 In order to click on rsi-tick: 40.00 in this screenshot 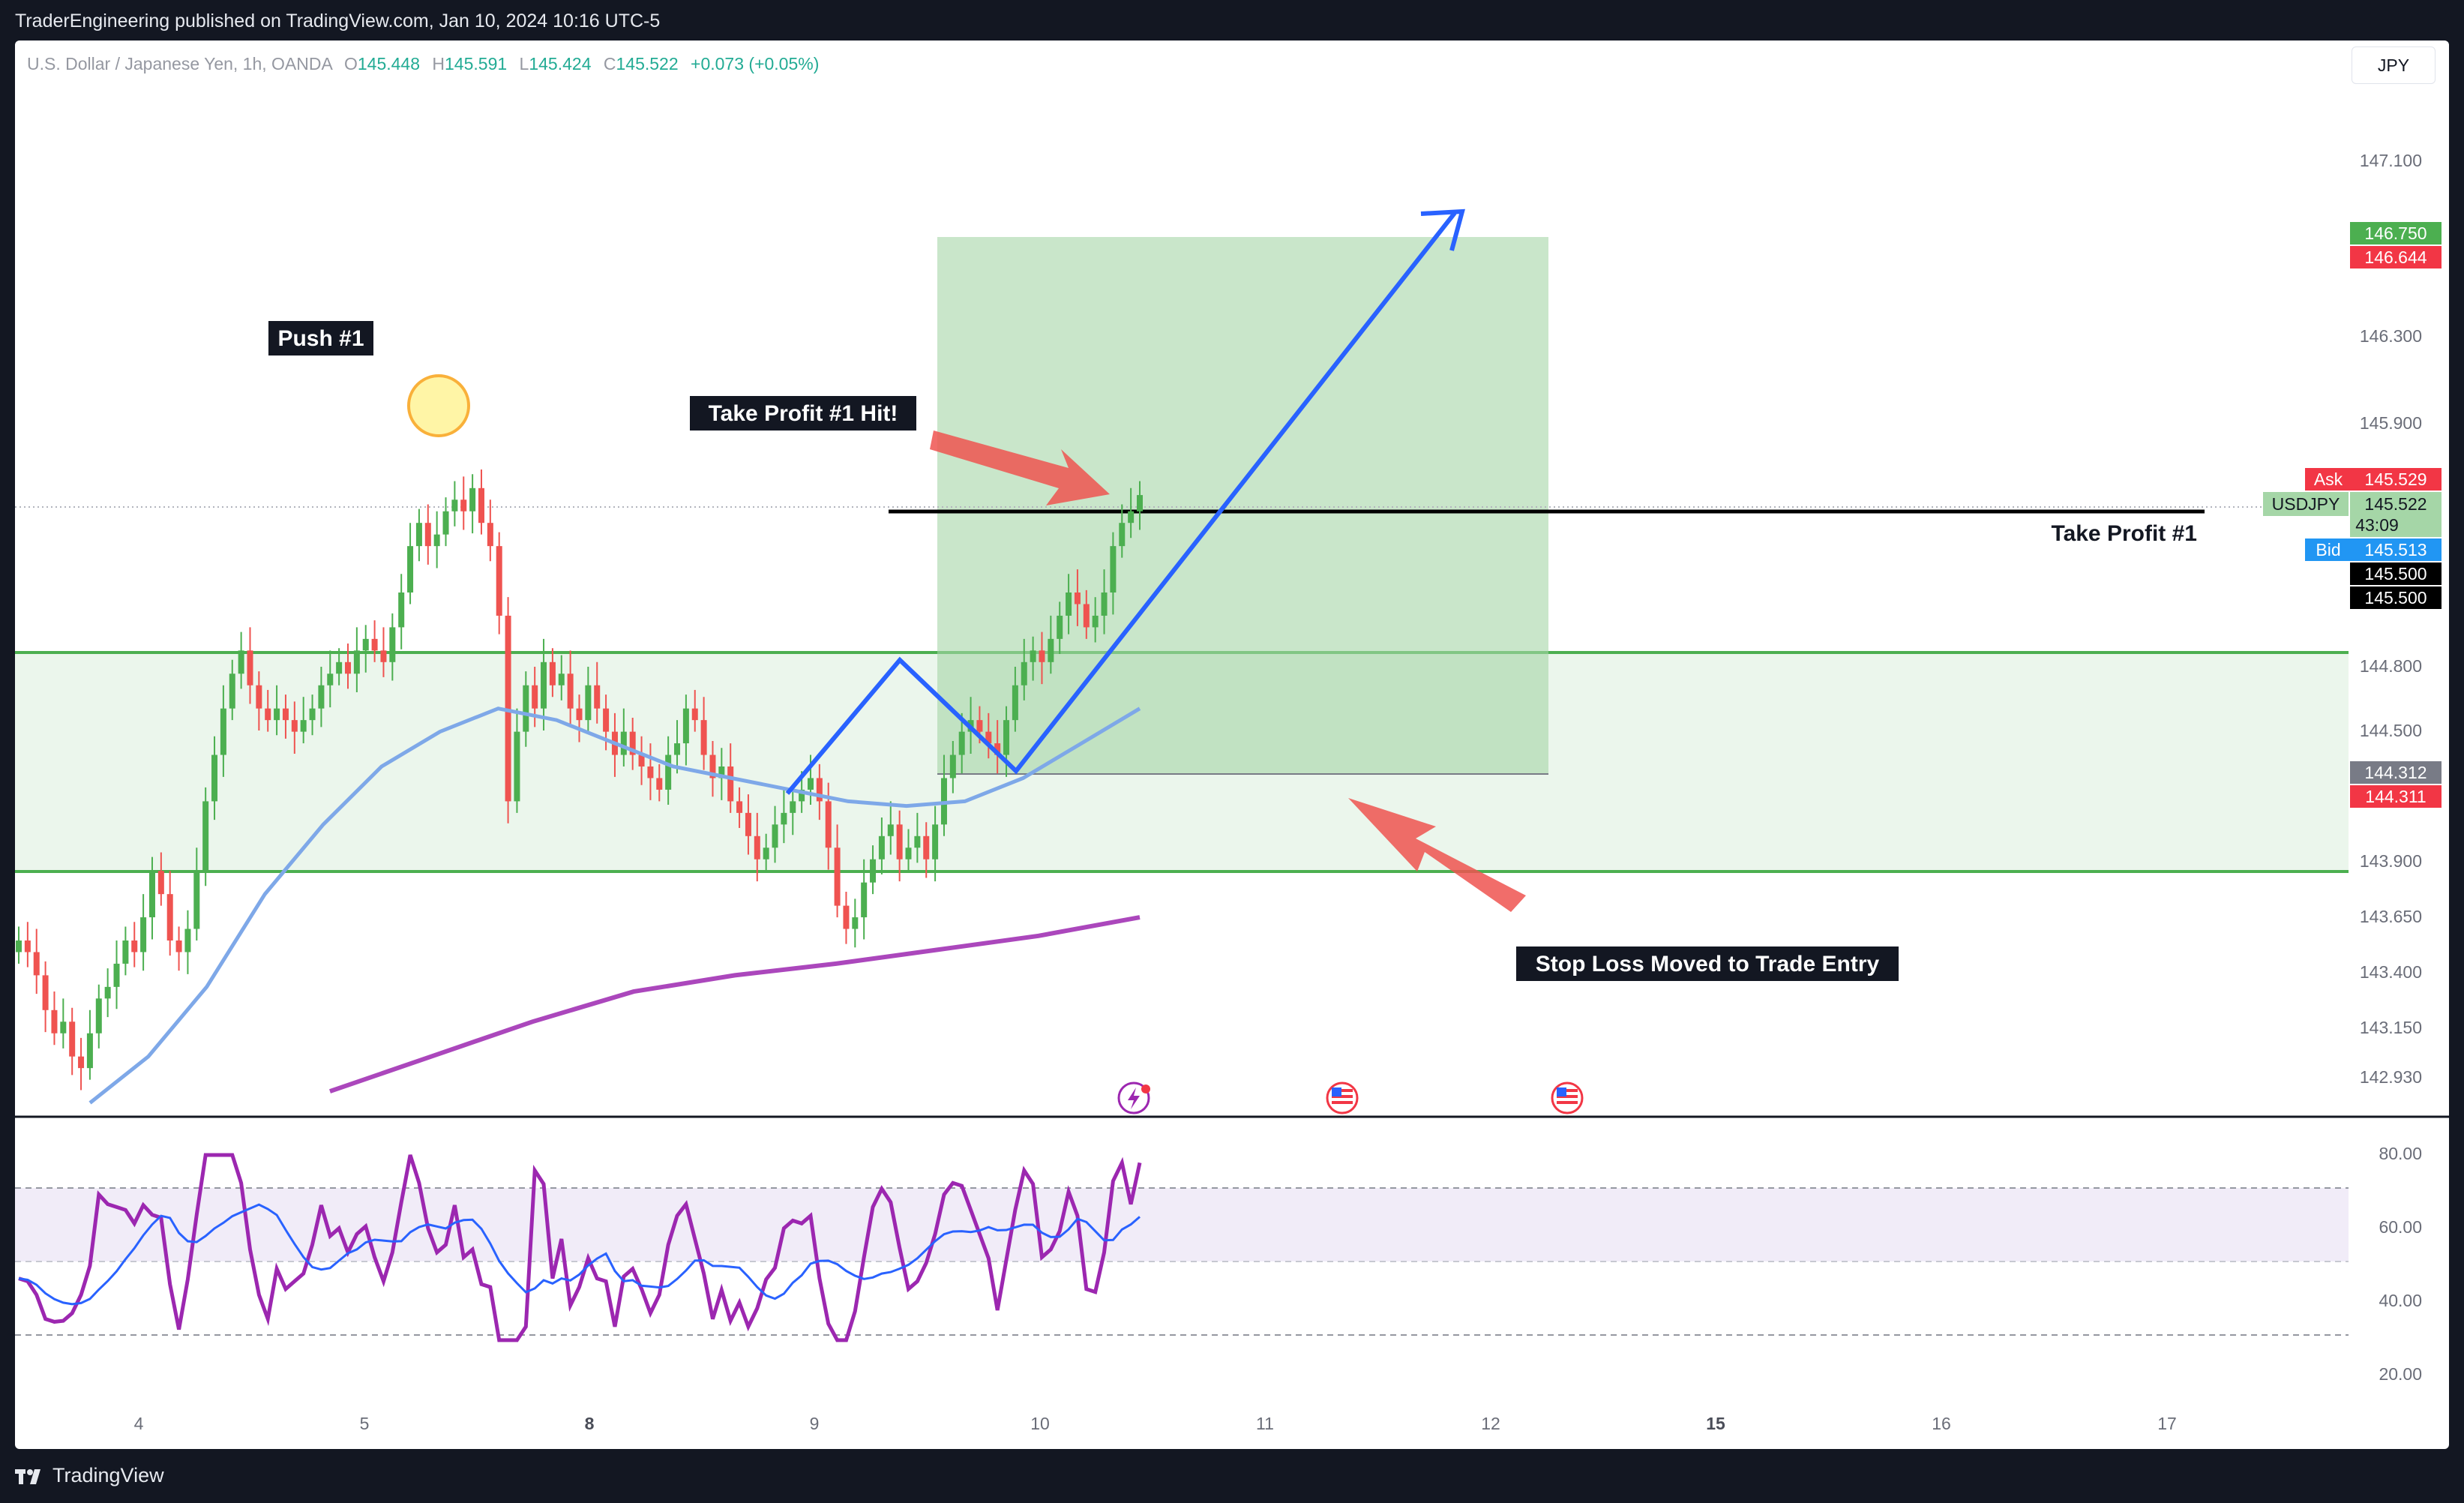, I will do `click(2400, 1300)`.